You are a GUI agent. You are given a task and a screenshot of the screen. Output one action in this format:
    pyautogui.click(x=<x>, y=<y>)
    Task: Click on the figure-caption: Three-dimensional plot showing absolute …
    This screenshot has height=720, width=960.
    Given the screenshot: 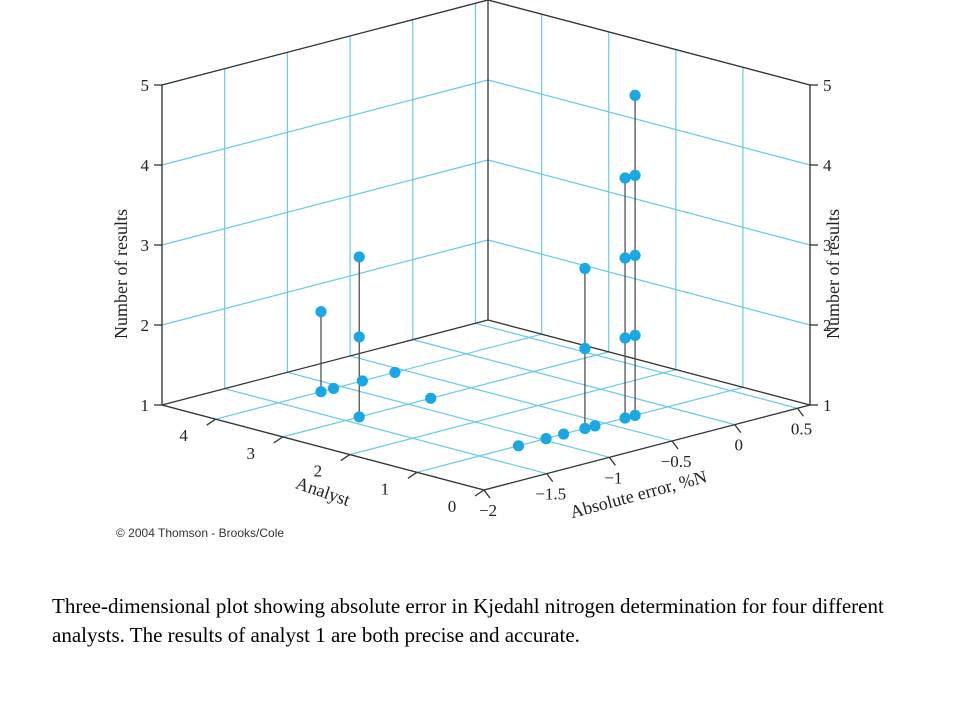 What is the action you would take?
    pyautogui.click(x=468, y=620)
    